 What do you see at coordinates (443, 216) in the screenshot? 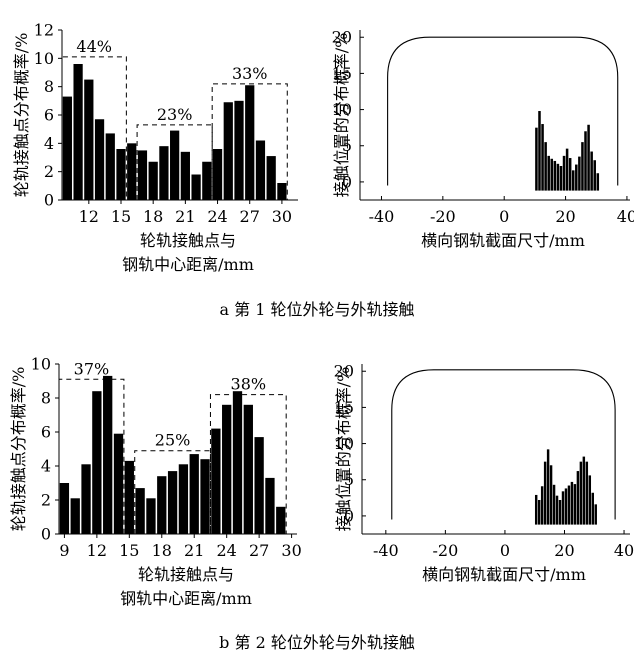
I see `x-tick-label: -20` at bounding box center [443, 216].